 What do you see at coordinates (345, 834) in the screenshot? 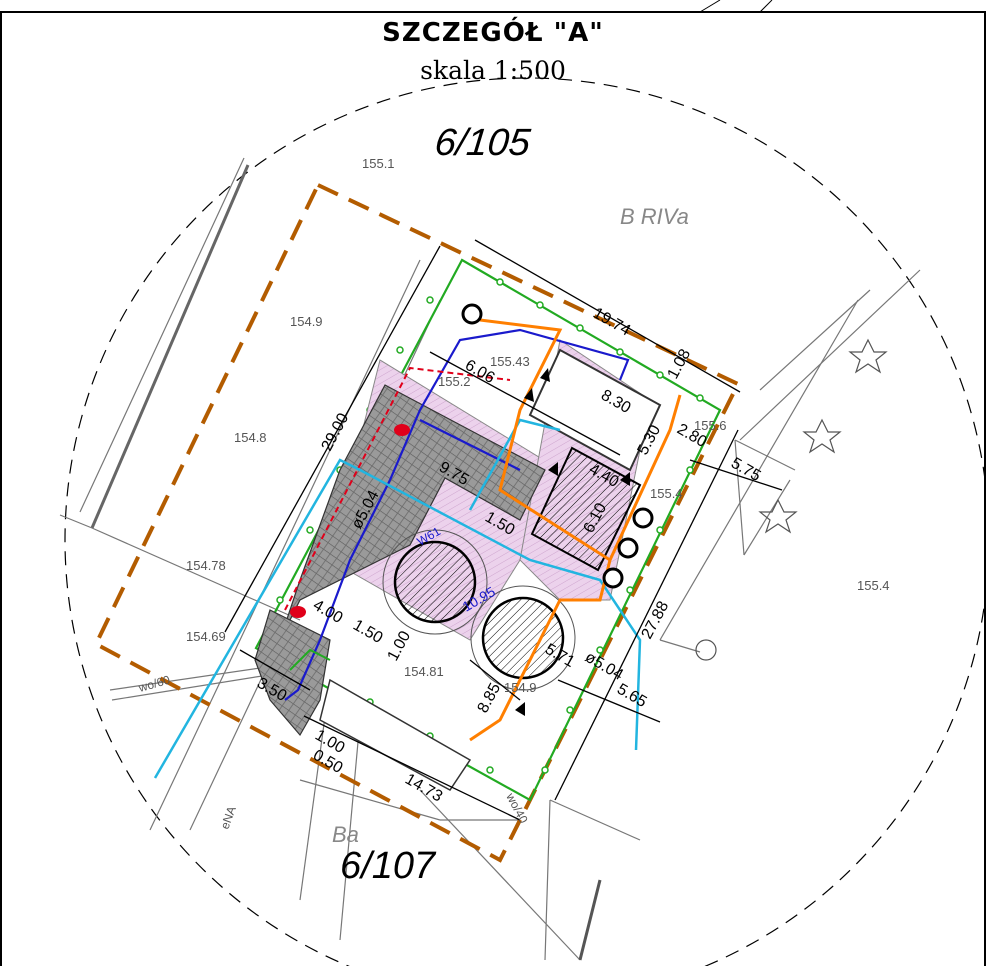
I see `land-use-s-label: Ba` at bounding box center [345, 834].